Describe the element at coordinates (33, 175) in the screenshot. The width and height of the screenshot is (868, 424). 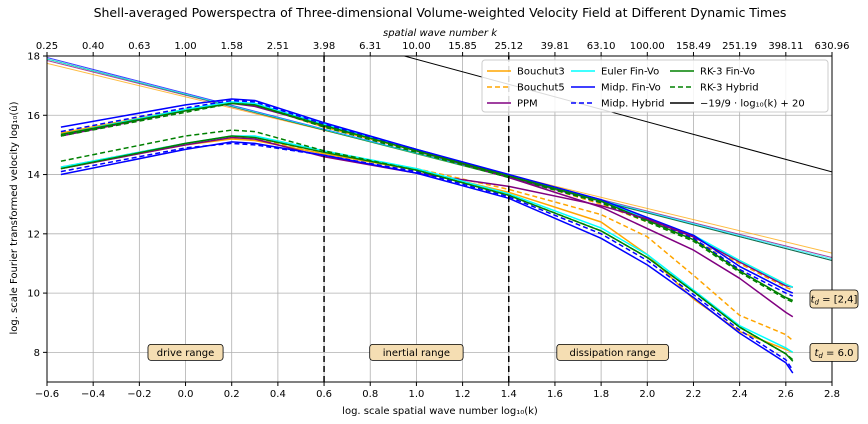
I see `y-tick-label: 14` at that location.